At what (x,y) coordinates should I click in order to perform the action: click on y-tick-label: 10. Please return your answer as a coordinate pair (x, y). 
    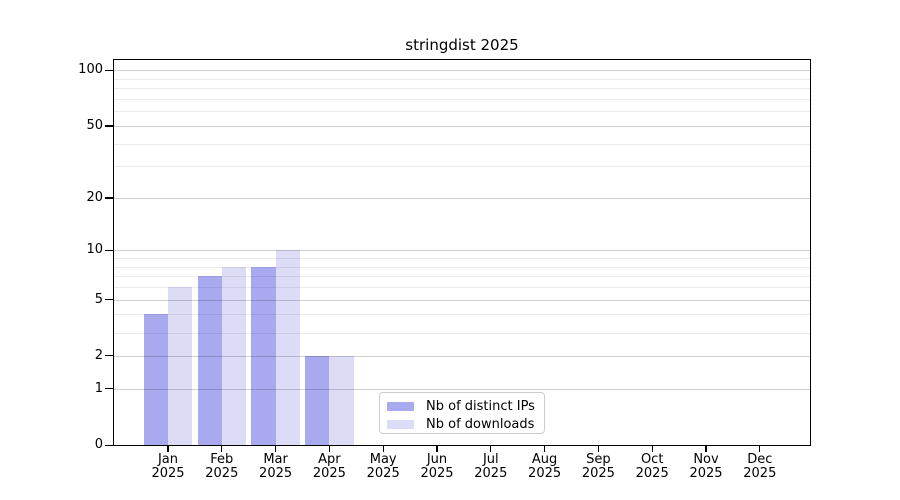
    Looking at the image, I should click on (94, 250).